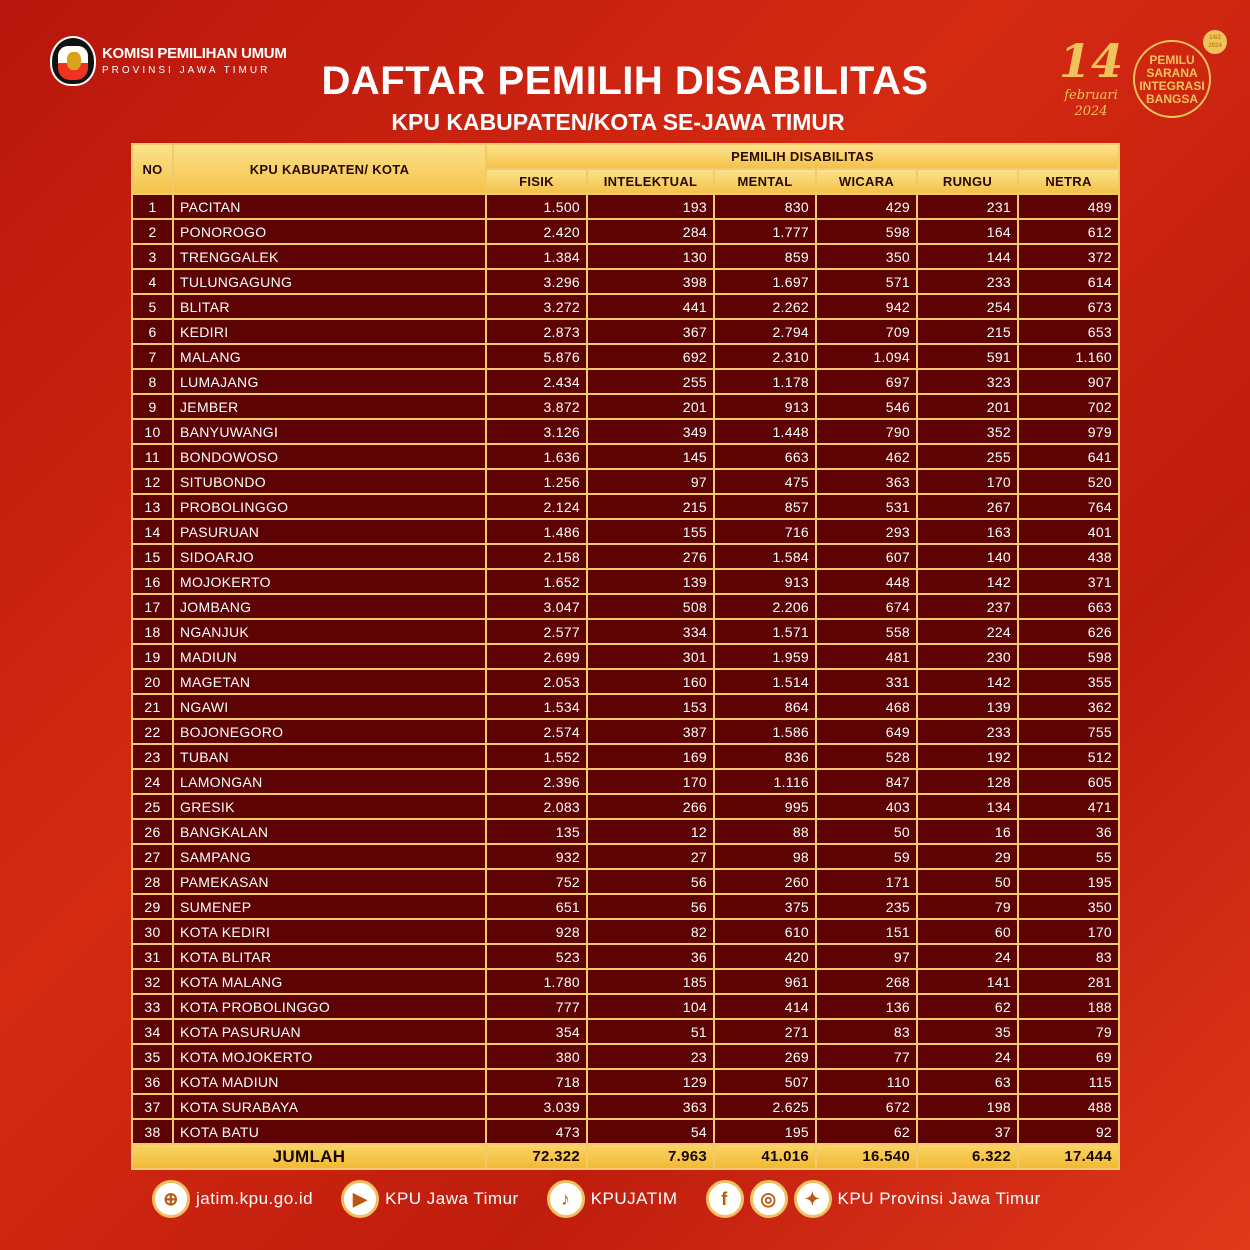 Image resolution: width=1250 pixels, height=1250 pixels. I want to click on cell-intelektual: 139, so click(650, 581).